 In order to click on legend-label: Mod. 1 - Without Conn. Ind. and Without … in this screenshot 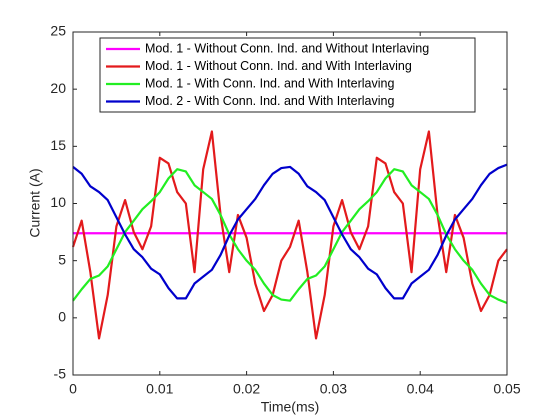, I will do `click(287, 48)`.